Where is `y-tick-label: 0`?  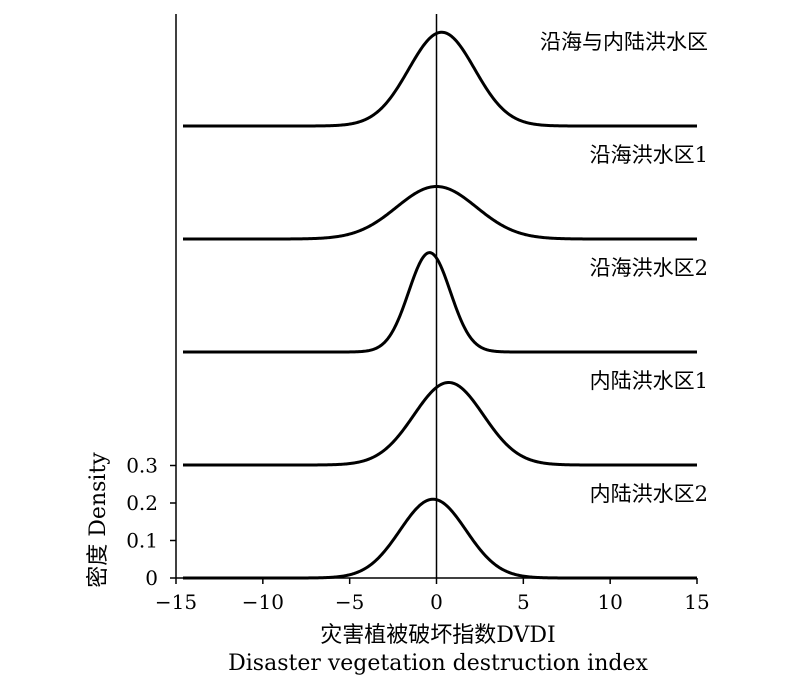
y-tick-label: 0 is located at coordinates (151, 578).